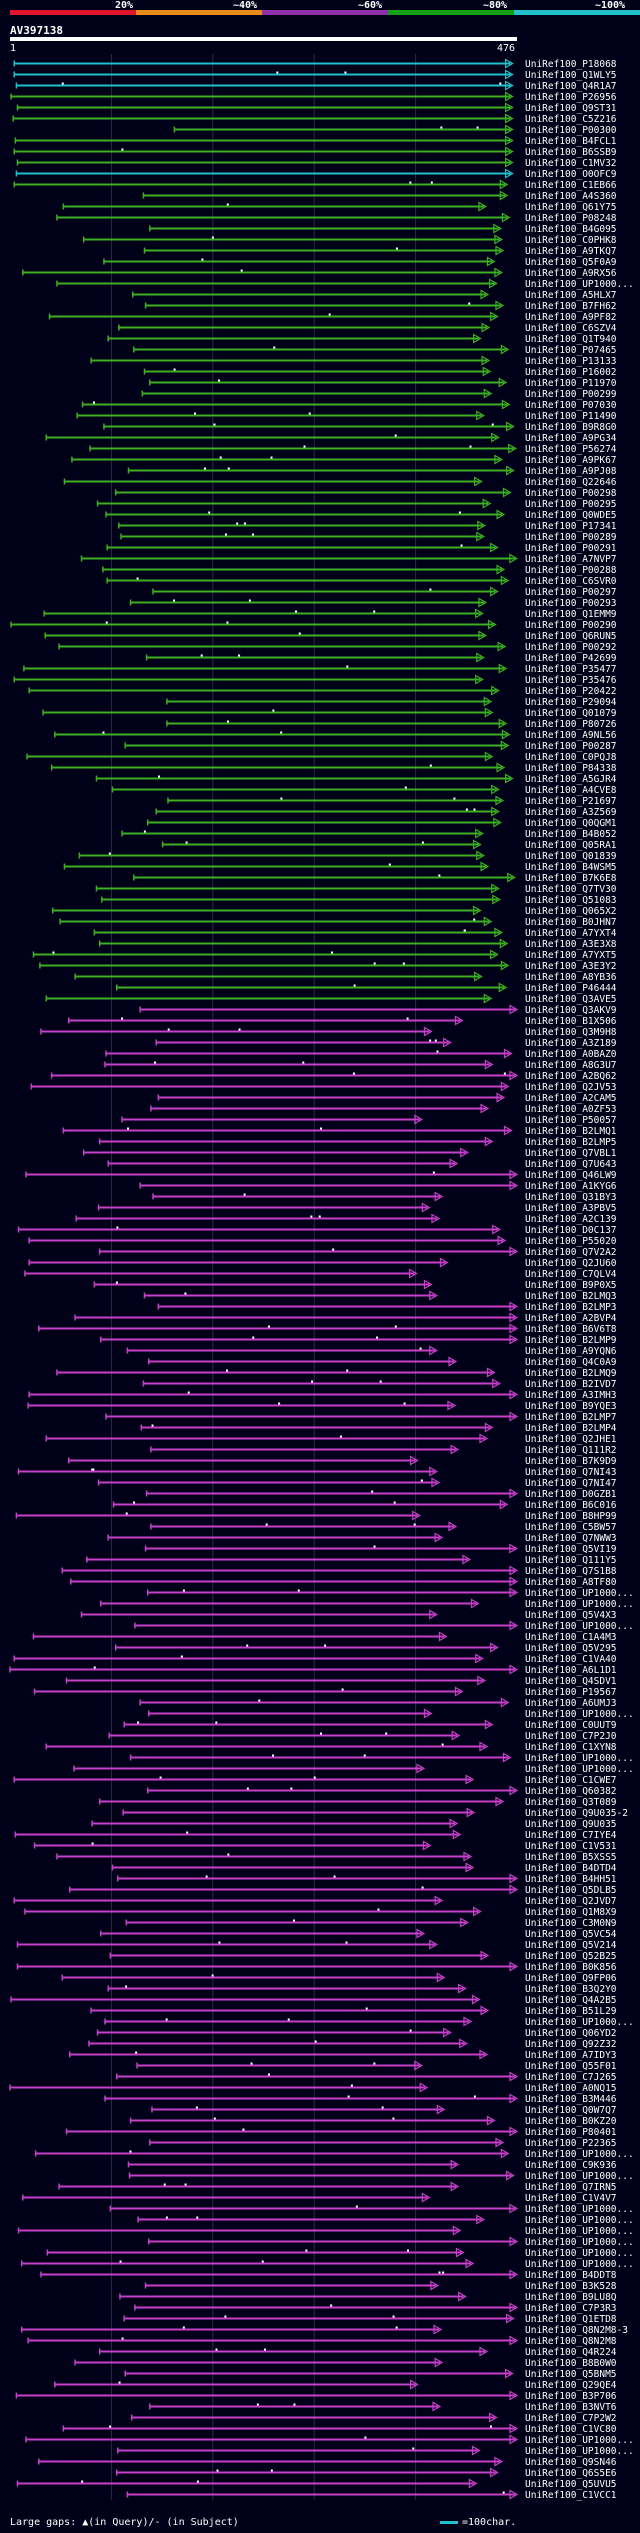 Image resolution: width=640 pixels, height=2533 pixels. Describe the element at coordinates (571, 537) in the screenshot. I see `hit-label: UniRef100_P00289` at that location.